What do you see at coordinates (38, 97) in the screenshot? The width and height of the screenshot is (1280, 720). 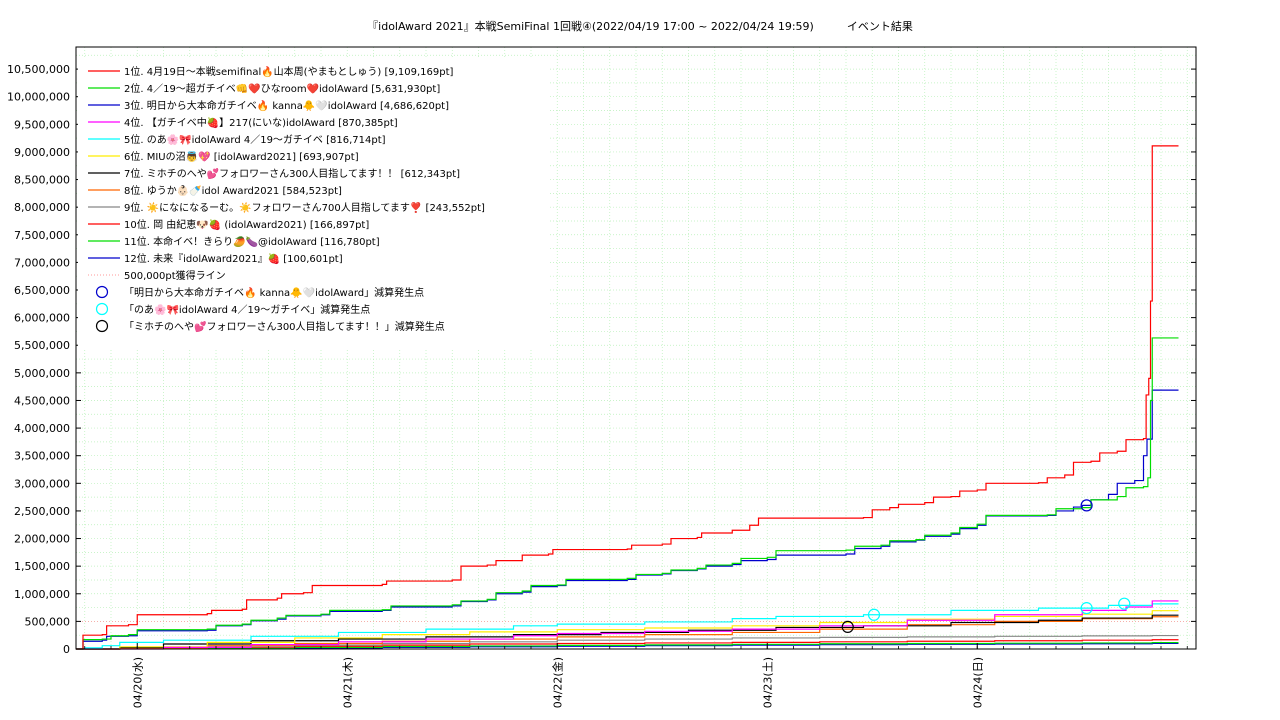 I see `y-tick-label: 10,000,000` at bounding box center [38, 97].